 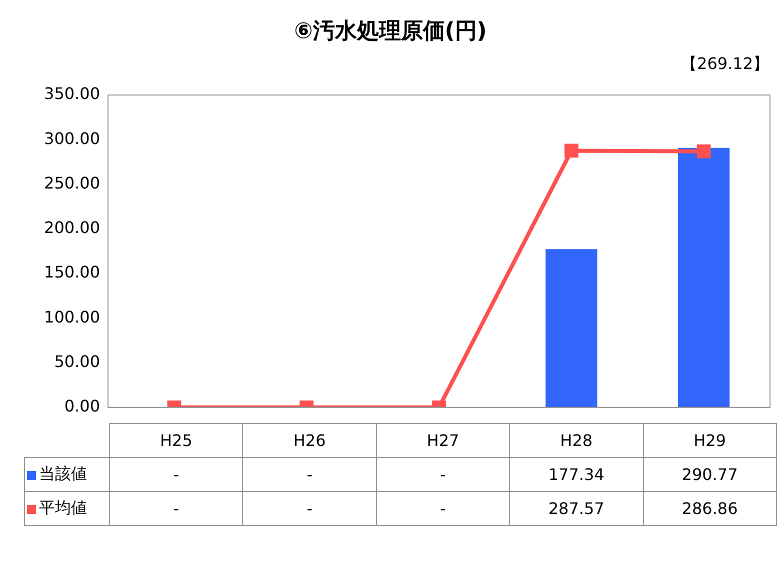 What do you see at coordinates (309, 441) in the screenshot?
I see `x-tick-label: H26` at bounding box center [309, 441].